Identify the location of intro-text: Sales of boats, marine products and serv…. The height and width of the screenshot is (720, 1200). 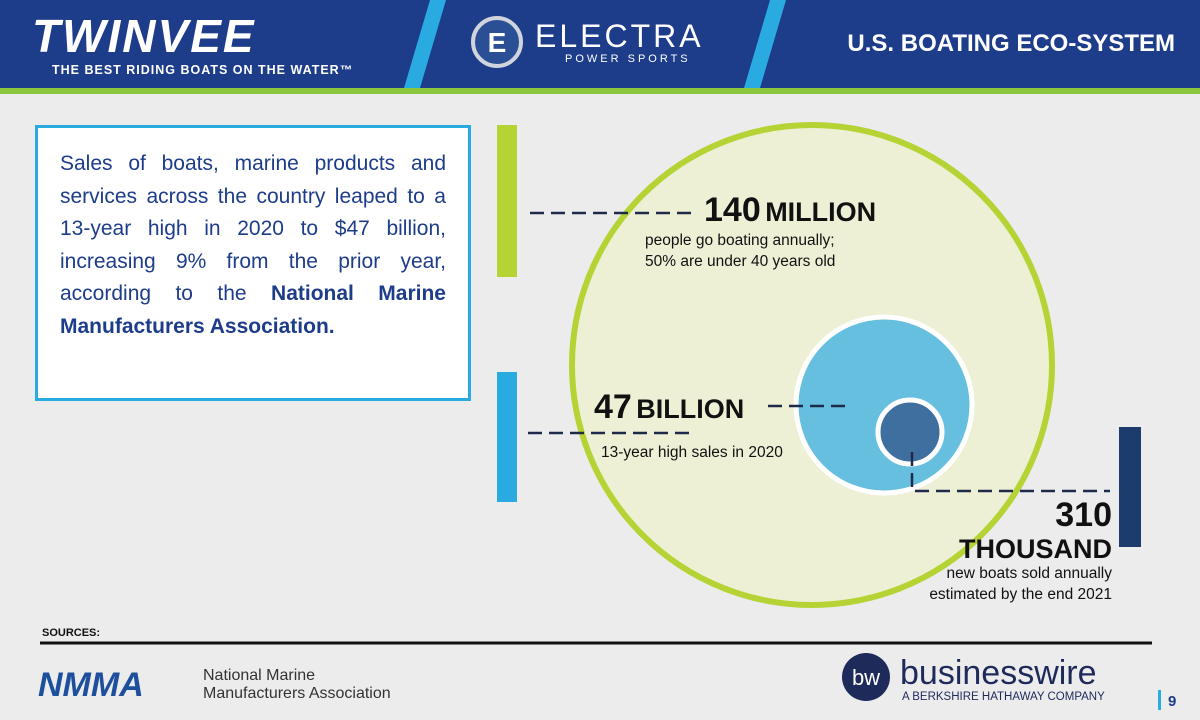
(253, 228).